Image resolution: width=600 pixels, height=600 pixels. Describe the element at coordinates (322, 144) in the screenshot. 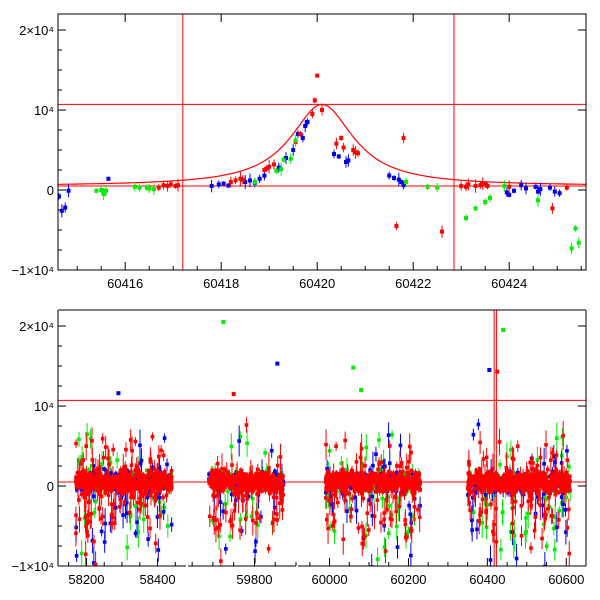

I see `model-curve-line` at that location.